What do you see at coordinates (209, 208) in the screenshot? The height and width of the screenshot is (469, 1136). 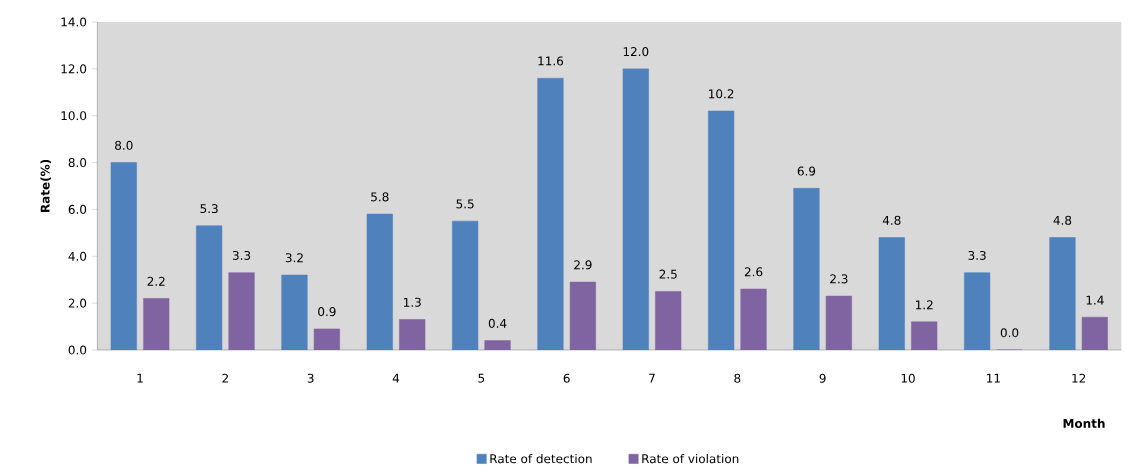 I see `data-label: 5.3` at bounding box center [209, 208].